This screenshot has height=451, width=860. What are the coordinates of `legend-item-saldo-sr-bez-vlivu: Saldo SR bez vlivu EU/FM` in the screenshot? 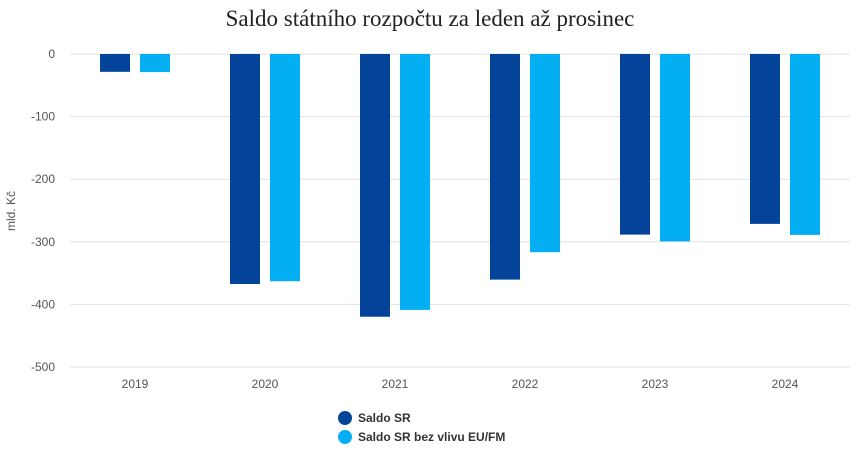 It's located at (421, 436).